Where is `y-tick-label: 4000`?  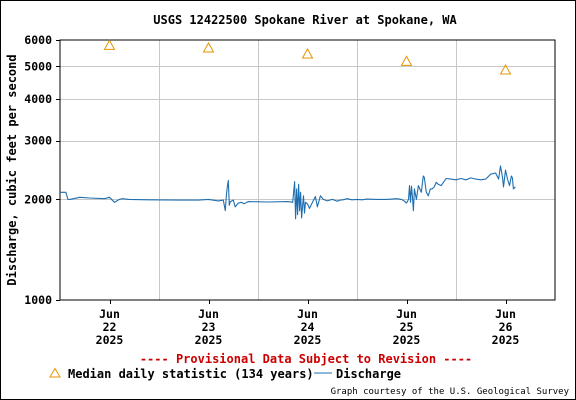
y-tick-label: 4000 is located at coordinates (38, 99).